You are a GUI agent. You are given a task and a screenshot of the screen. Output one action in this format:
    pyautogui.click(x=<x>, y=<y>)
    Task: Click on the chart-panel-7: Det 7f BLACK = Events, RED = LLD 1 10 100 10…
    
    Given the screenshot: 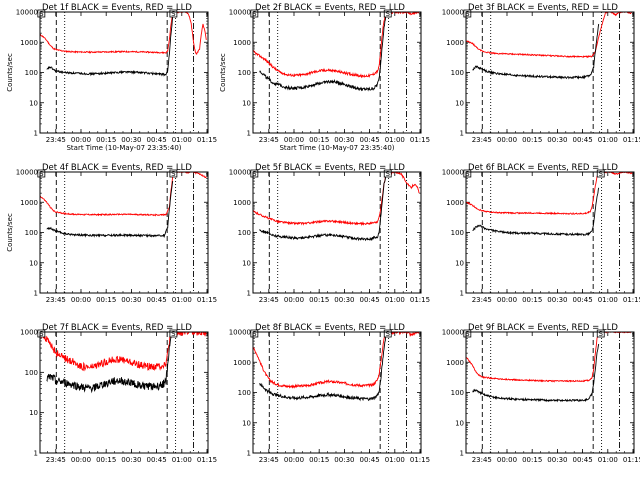 What is the action you would take?
    pyautogui.click(x=118, y=393)
    